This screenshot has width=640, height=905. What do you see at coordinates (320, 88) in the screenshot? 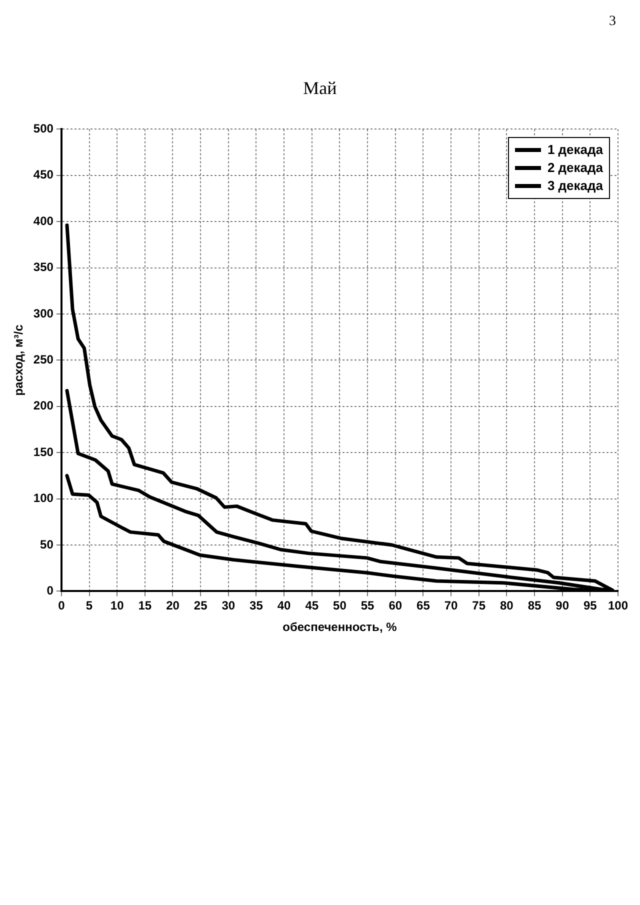
I see `chart-title: Май` at bounding box center [320, 88].